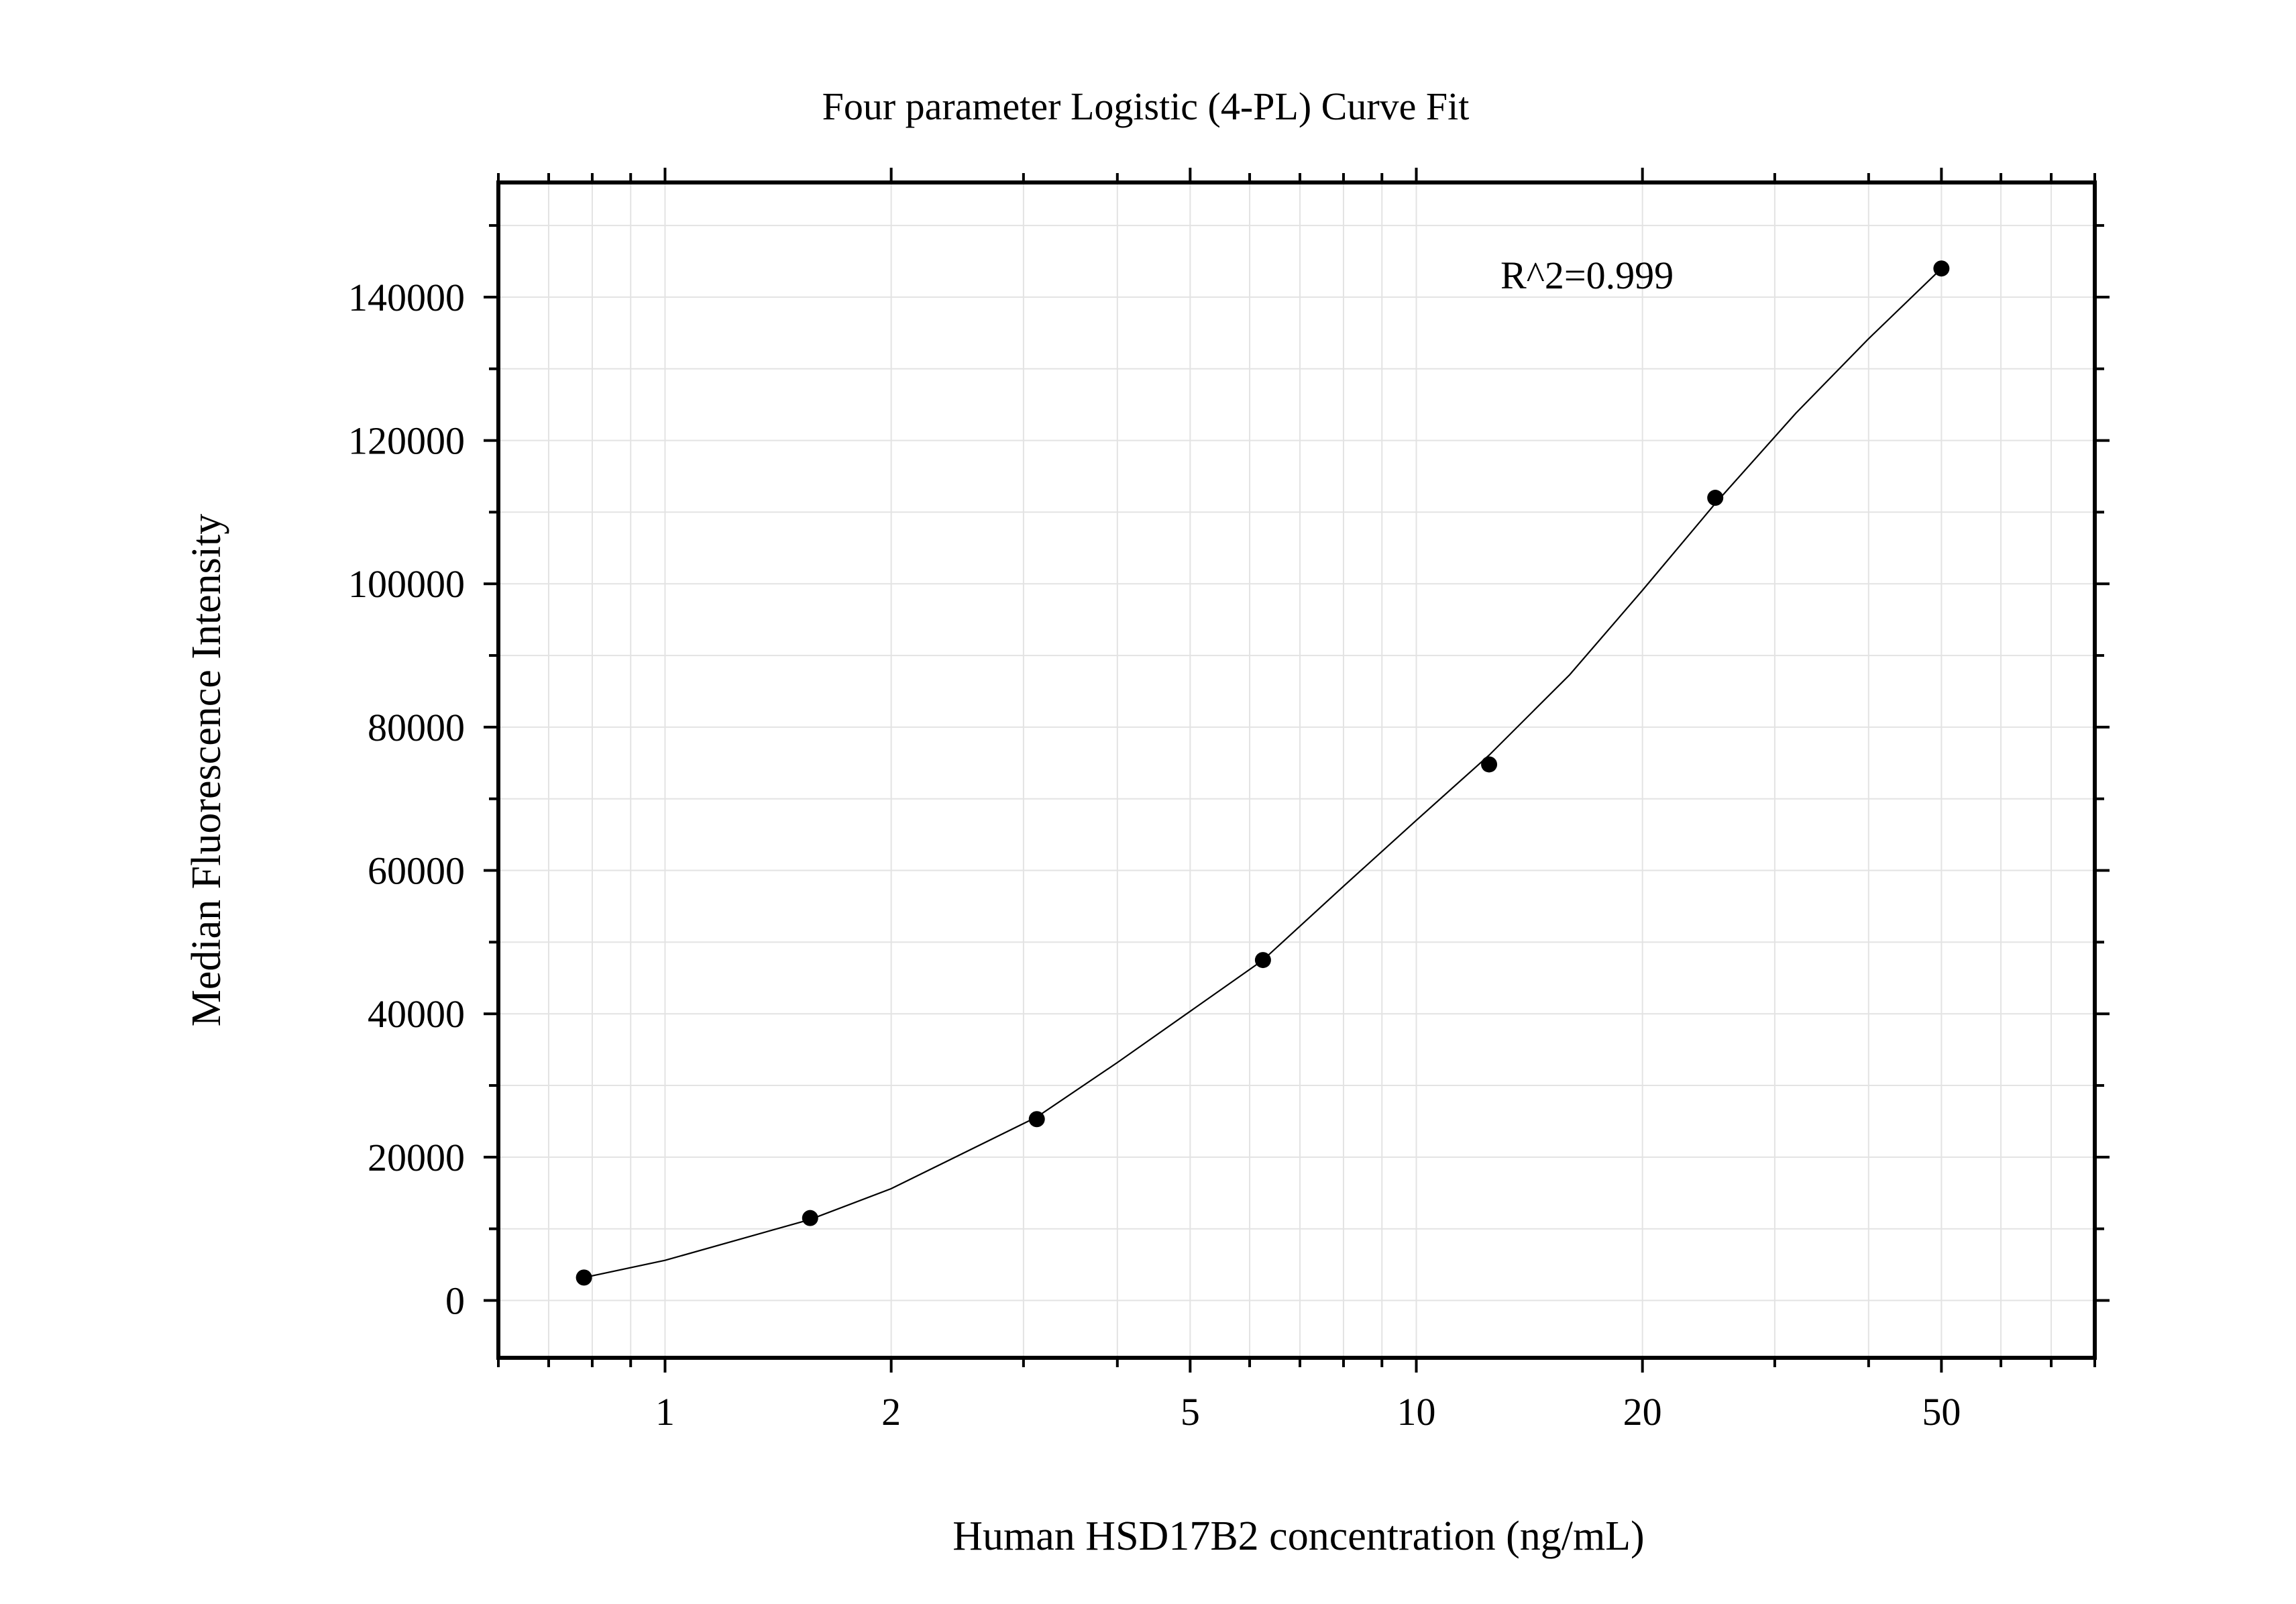 The image size is (2296, 1604). What do you see at coordinates (416, 1014) in the screenshot?
I see `y-tick-label: 40000` at bounding box center [416, 1014].